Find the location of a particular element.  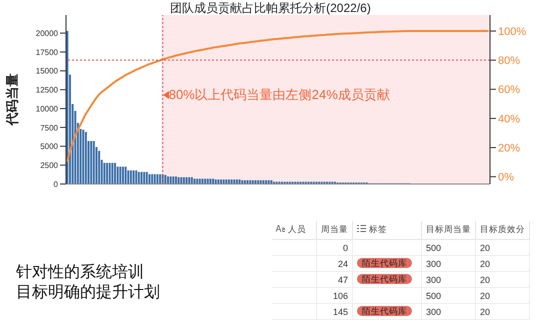

y-tick-label: 0 is located at coordinates (56, 184).